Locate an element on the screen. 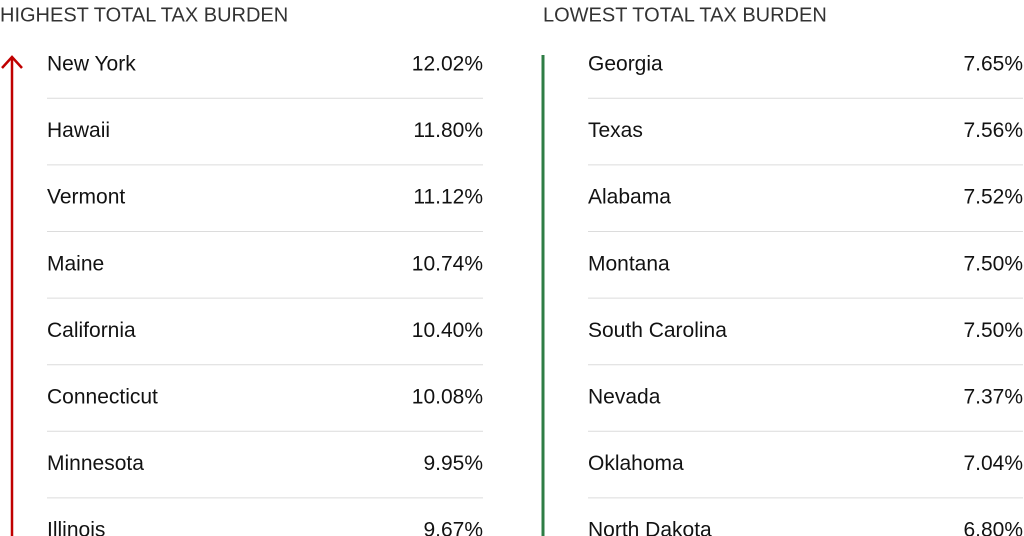  state-name: Nevada is located at coordinates (624, 397).